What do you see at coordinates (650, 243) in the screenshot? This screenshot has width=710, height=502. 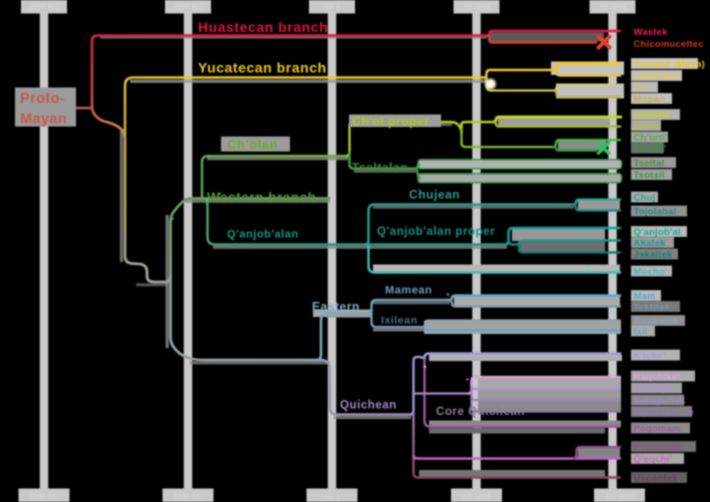 I see `svg-text: Akatek` at bounding box center [650, 243].